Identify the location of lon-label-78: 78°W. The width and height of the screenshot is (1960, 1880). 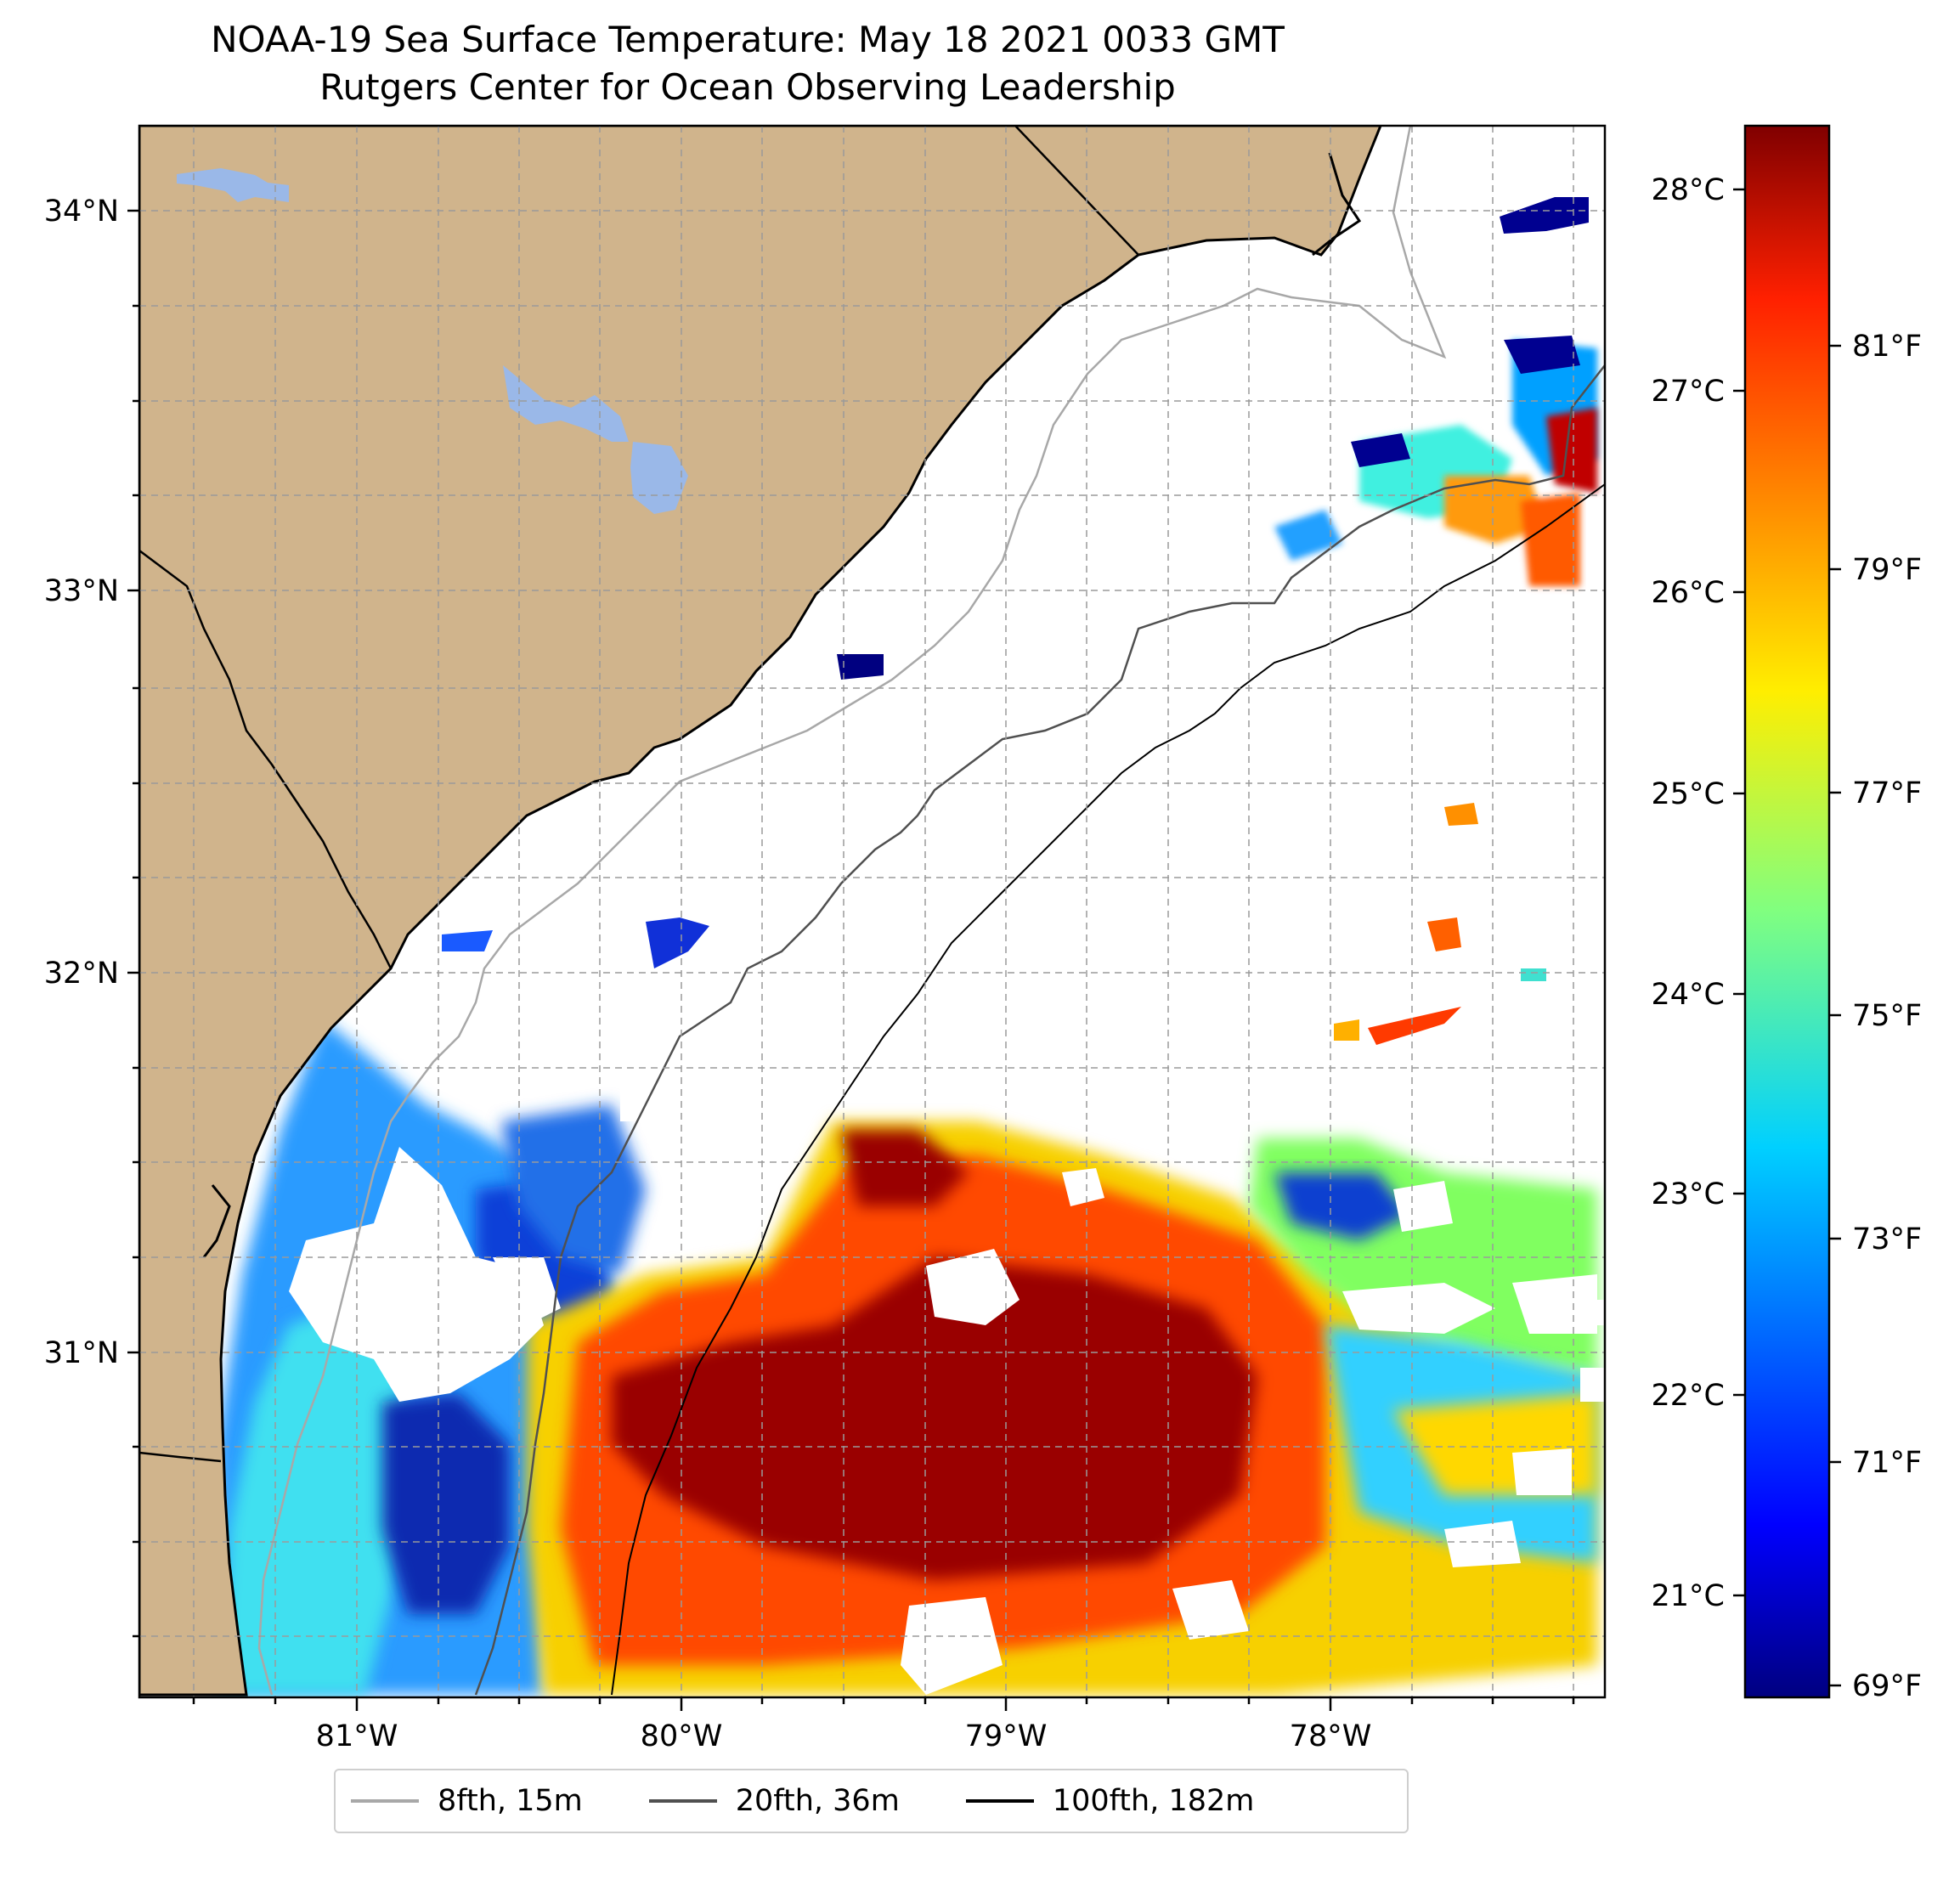
(1331, 1736).